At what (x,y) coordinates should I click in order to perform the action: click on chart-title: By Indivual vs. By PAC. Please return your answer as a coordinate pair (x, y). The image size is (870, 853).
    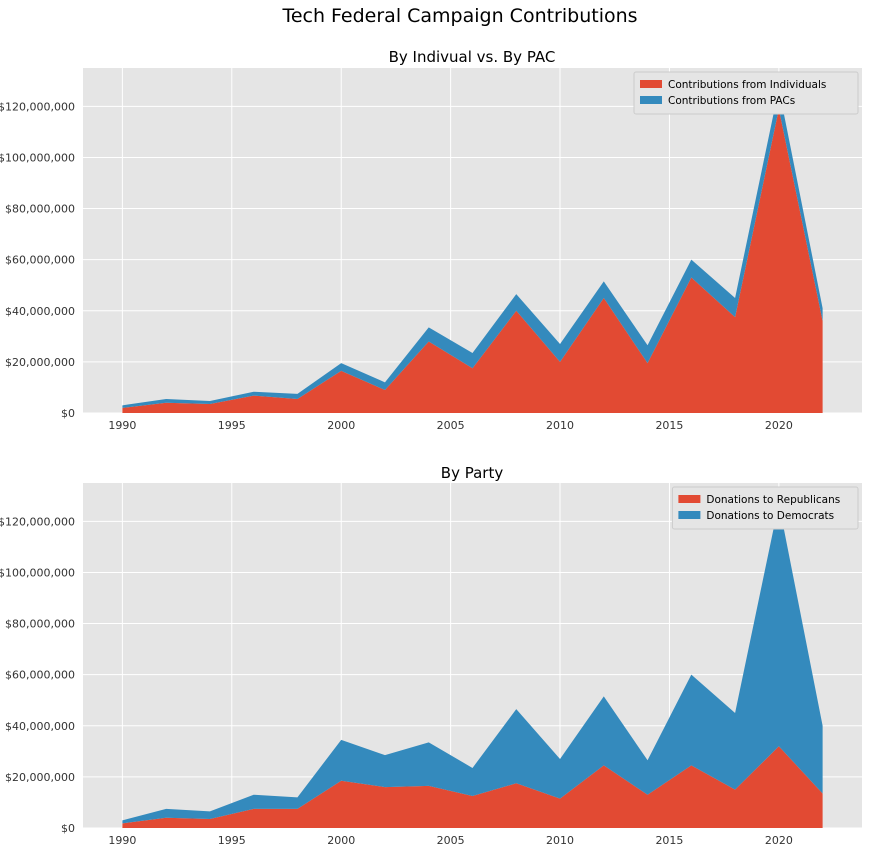
    Looking at the image, I should click on (472, 57).